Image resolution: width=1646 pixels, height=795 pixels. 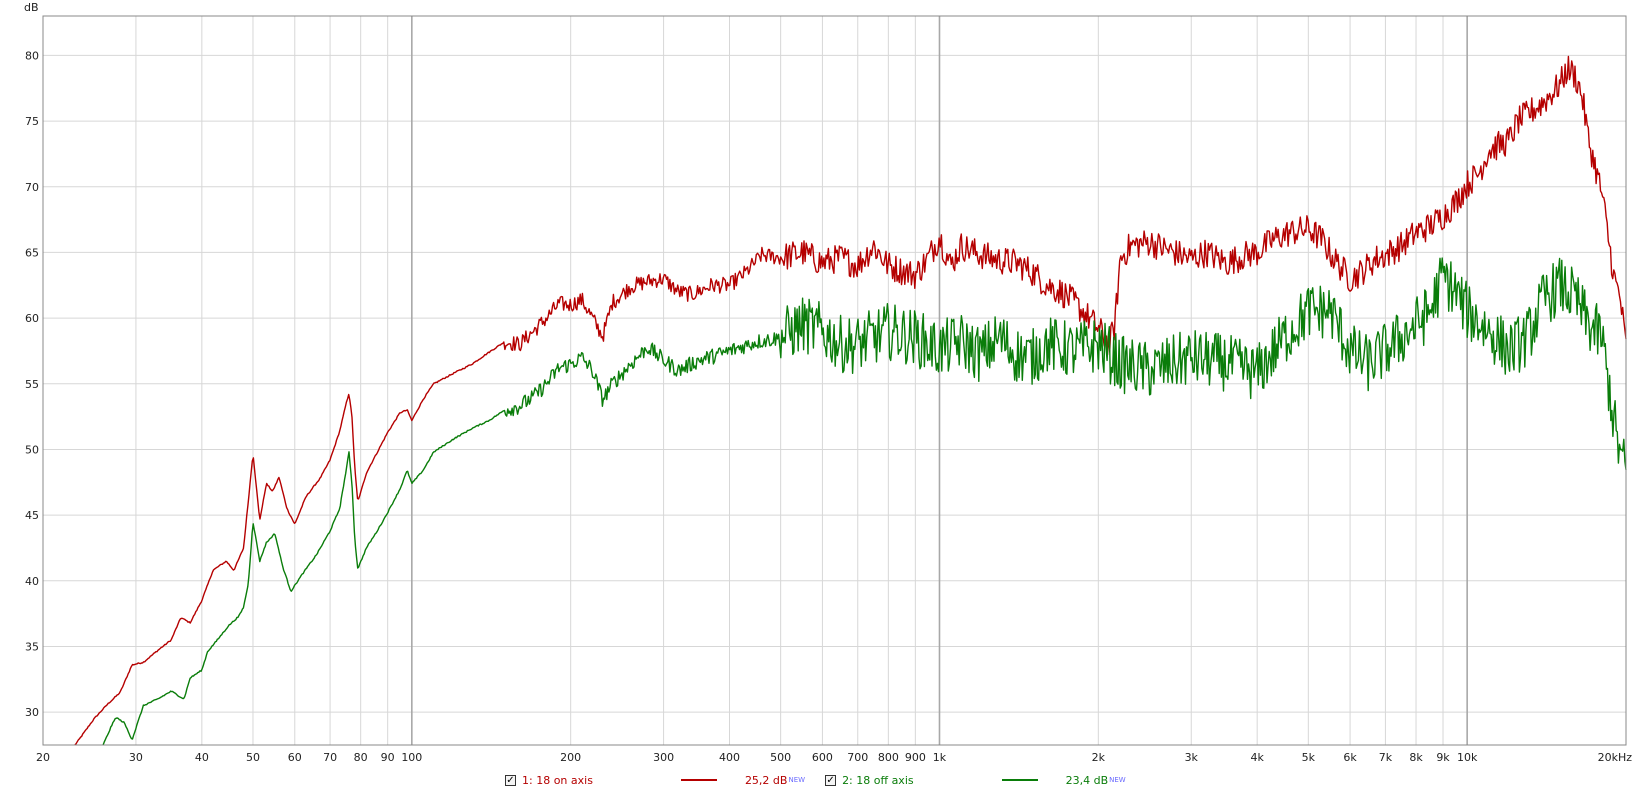 What do you see at coordinates (32, 646) in the screenshot?
I see `y-tick-label: 35` at bounding box center [32, 646].